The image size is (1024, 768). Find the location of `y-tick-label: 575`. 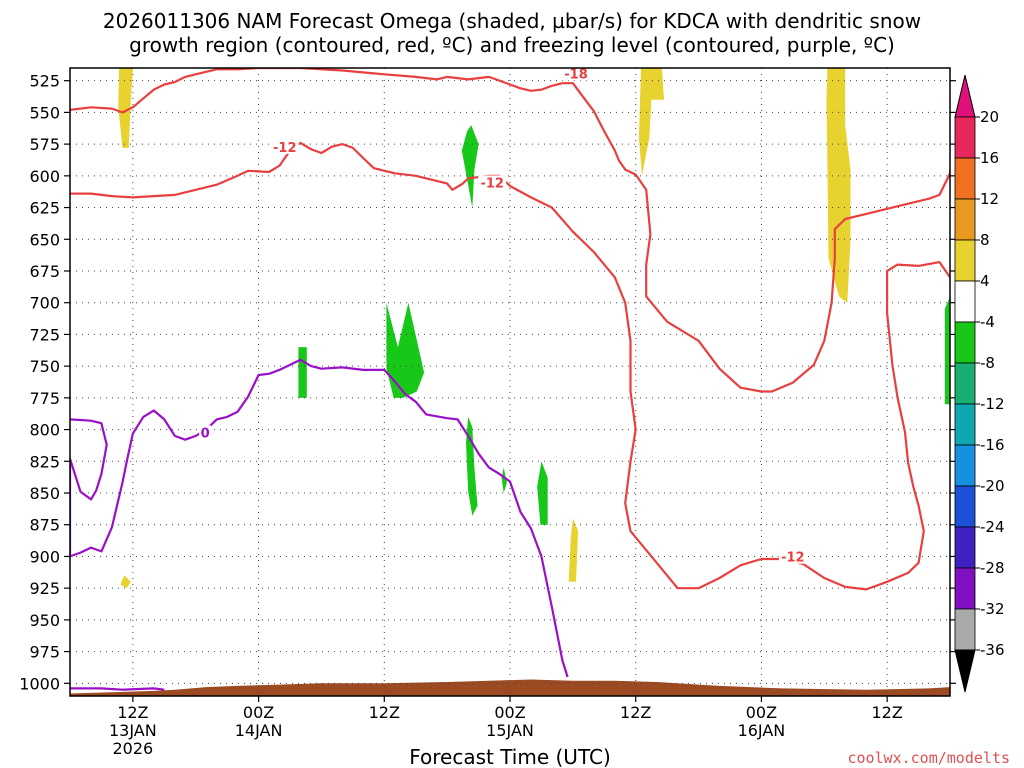

y-tick-label: 575 is located at coordinates (44, 144).